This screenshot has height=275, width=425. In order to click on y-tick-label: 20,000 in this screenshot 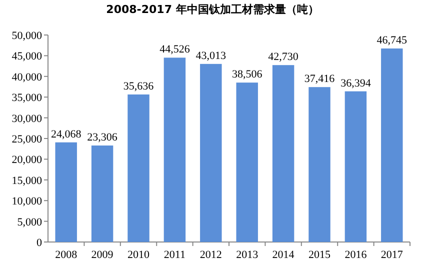, I will do `click(27, 160)`.